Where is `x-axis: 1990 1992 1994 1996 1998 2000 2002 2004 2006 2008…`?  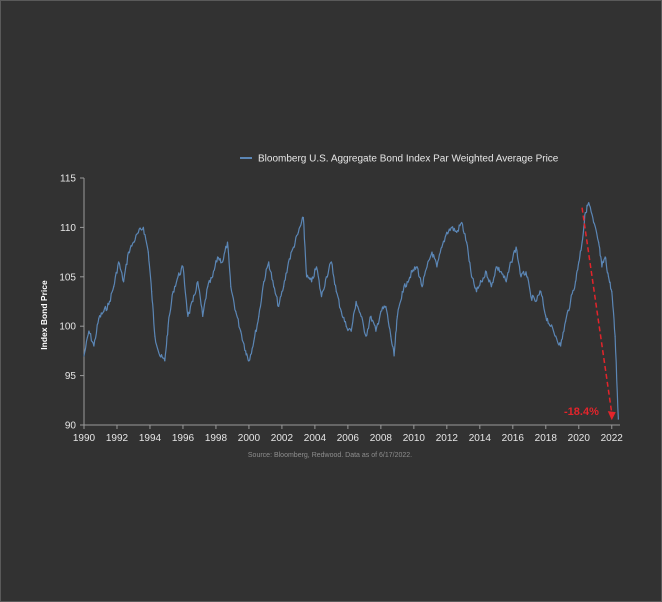 x-axis: 1990 1992 1994 1996 1998 2000 2002 2004 2006 2008… is located at coordinates (348, 434).